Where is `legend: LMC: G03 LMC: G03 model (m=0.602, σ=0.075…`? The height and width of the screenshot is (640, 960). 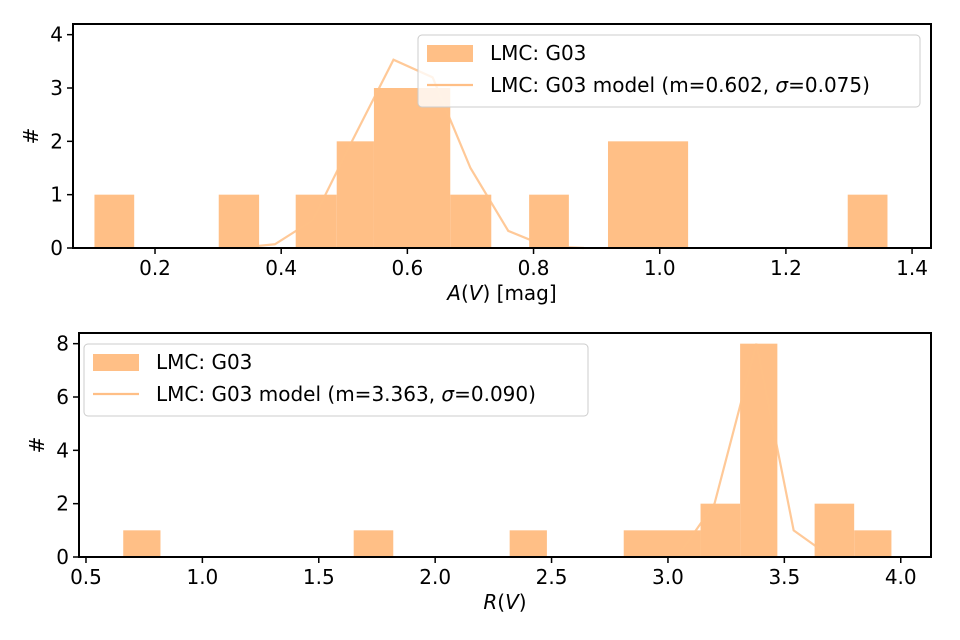 legend: LMC: G03 LMC: G03 model (m=0.602, σ=0.075… is located at coordinates (669, 71).